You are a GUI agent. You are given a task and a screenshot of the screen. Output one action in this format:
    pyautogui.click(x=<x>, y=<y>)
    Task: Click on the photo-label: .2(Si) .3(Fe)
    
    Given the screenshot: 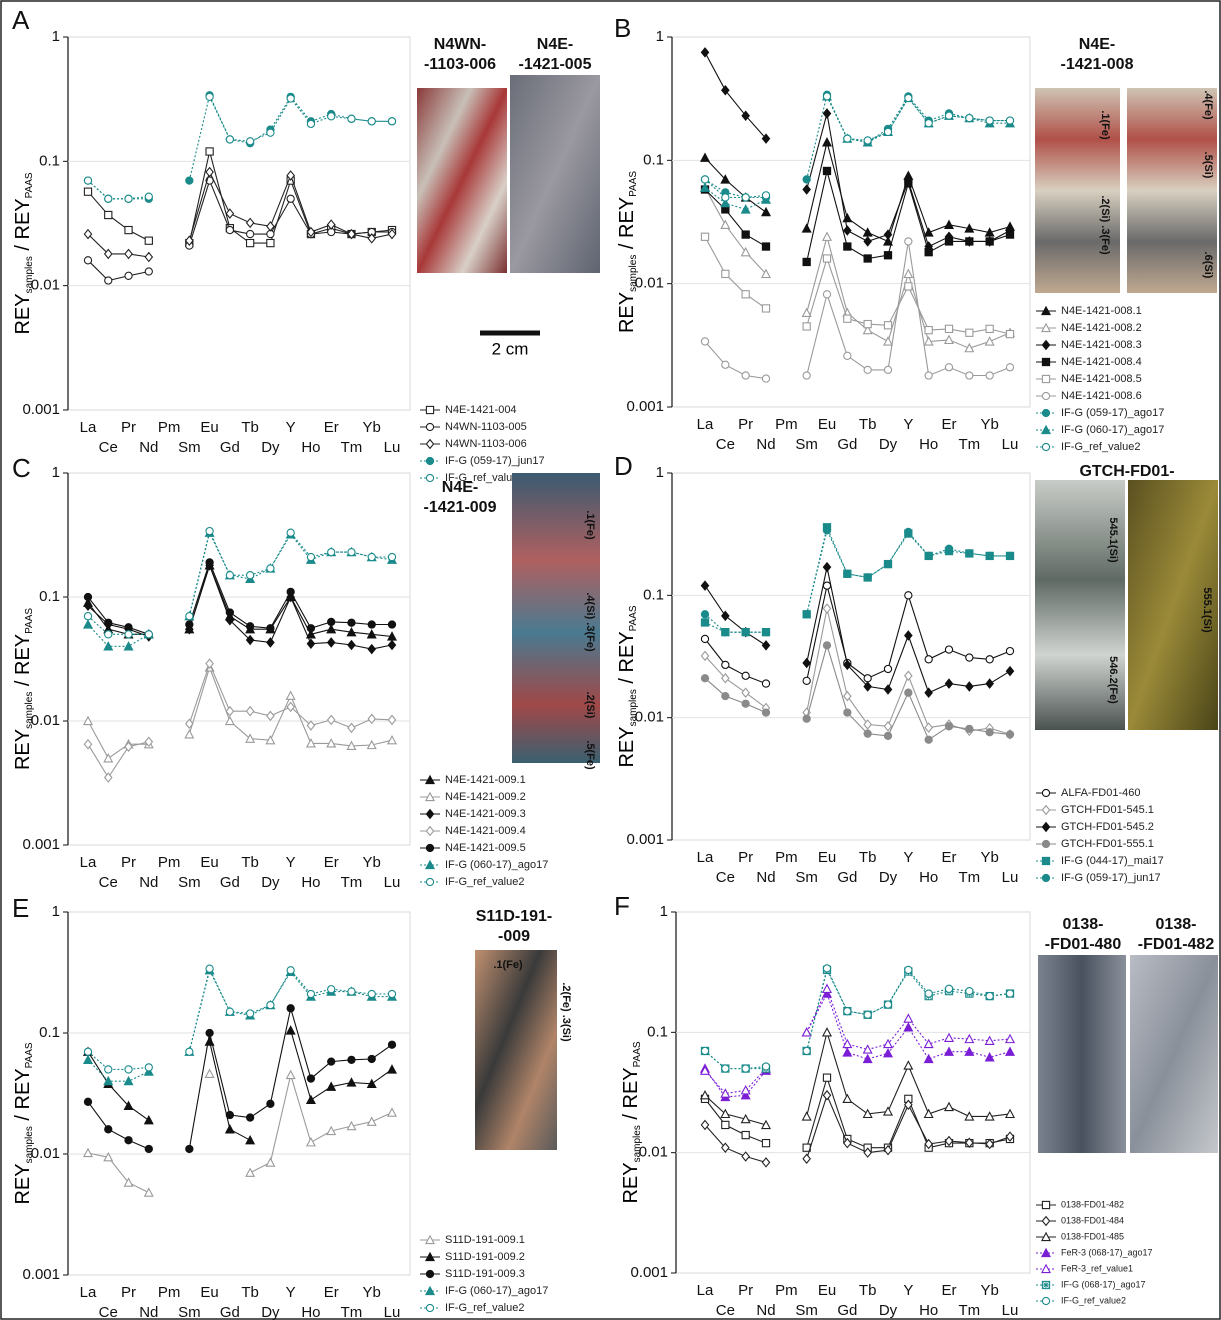 What is the action you would take?
    pyautogui.click(x=1105, y=225)
    